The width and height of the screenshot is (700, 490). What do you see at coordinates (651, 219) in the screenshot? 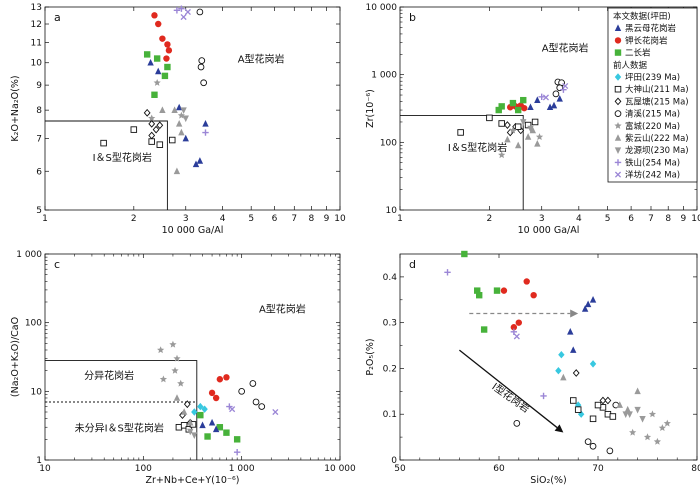
I see `x-tick-label: 7` at bounding box center [651, 219].